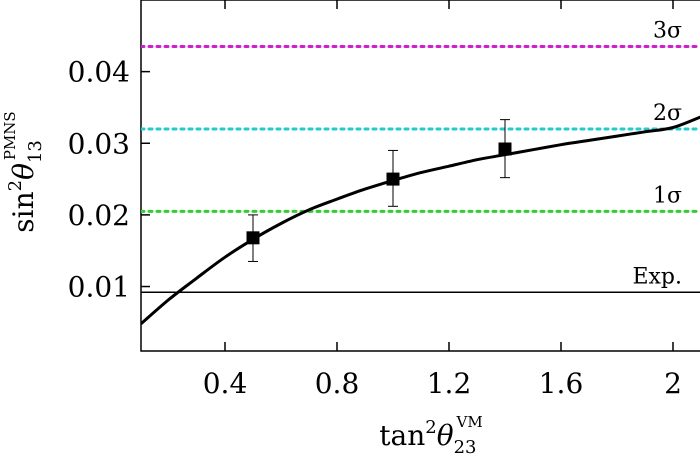  Describe the element at coordinates (35, 151) in the screenshot. I see `y-axis-title-sub: 13` at that location.